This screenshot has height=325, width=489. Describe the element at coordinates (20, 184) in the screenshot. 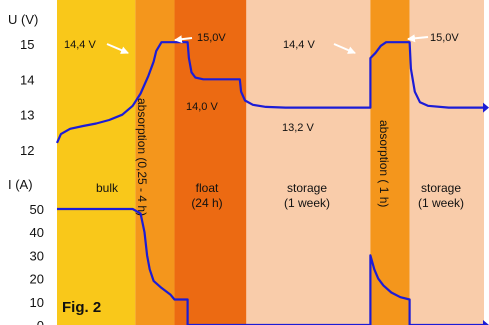

I see `current-axis-title: I (A)` at that location.